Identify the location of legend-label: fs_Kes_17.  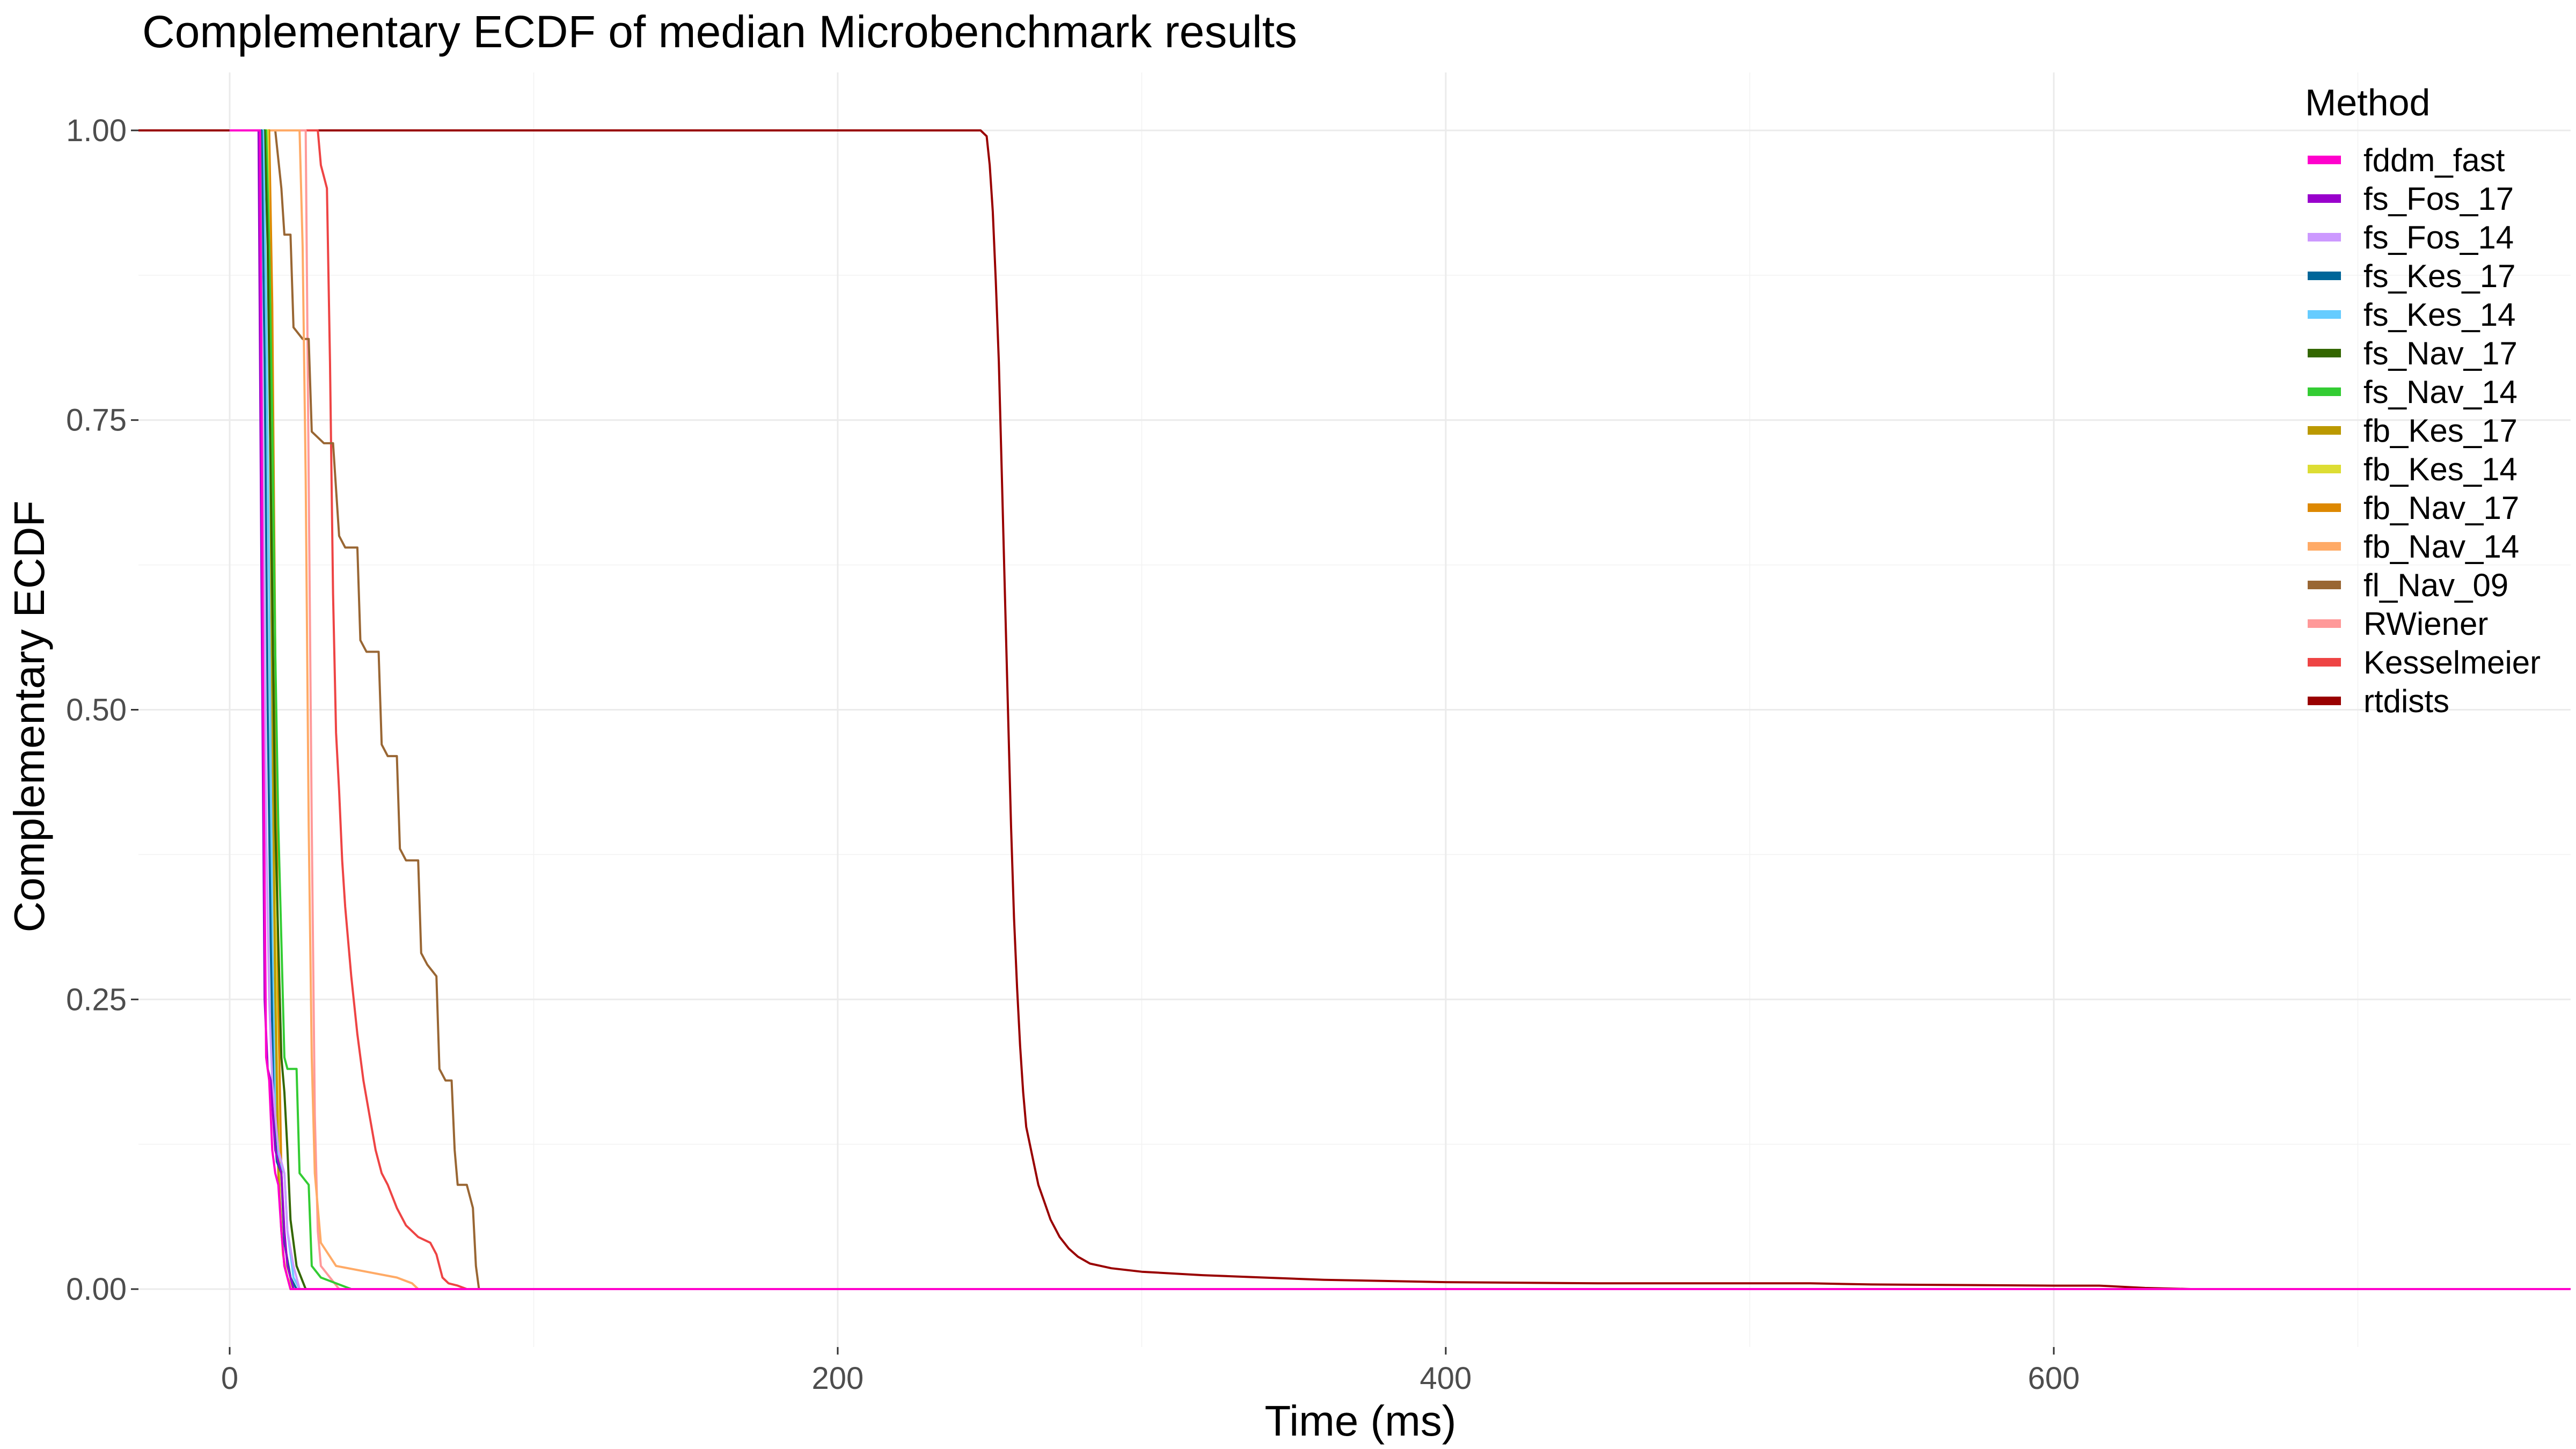
(2439, 276).